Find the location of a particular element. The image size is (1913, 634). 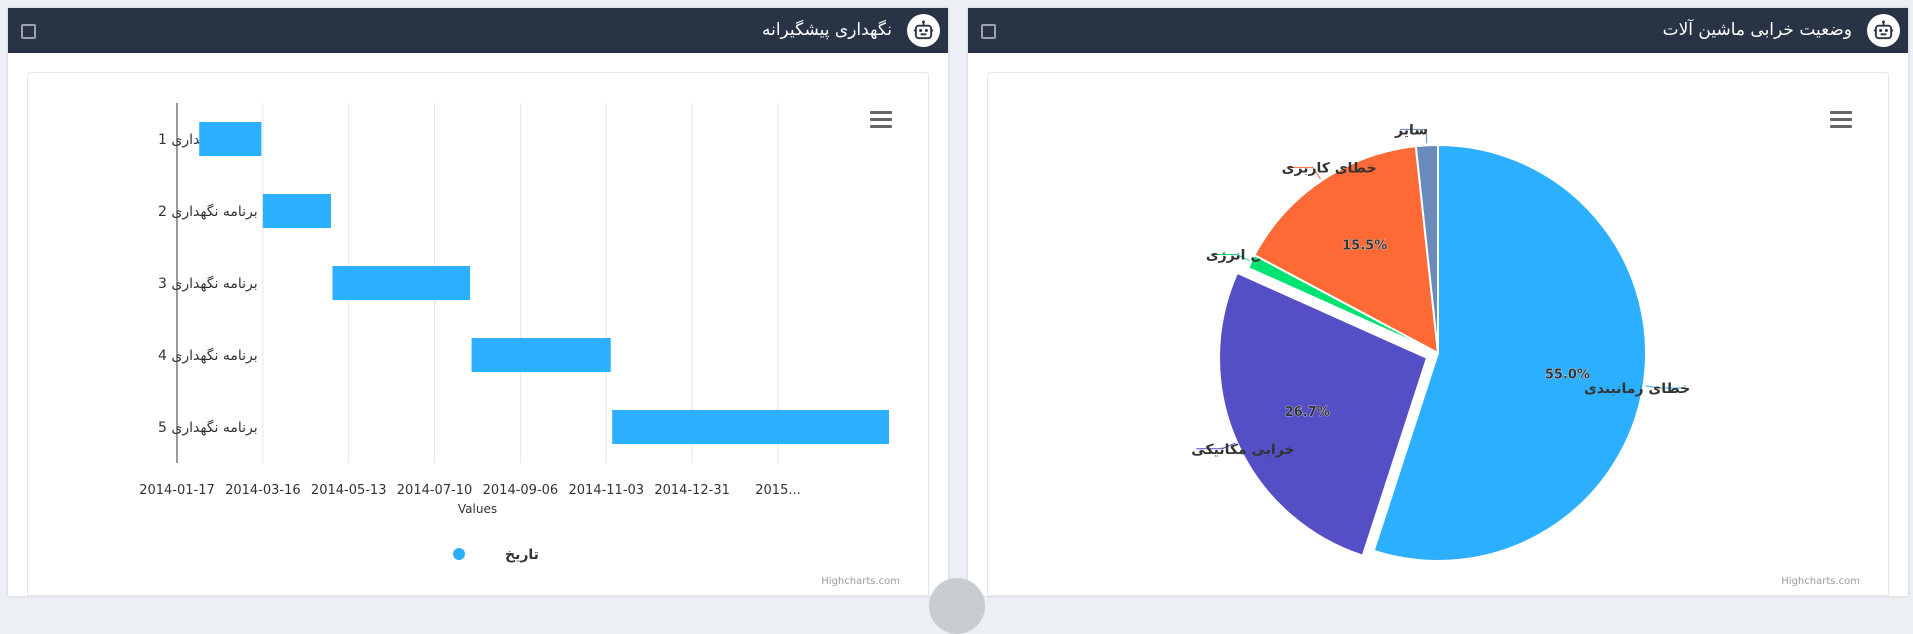

slice-label: سایر is located at coordinates (1411, 130).